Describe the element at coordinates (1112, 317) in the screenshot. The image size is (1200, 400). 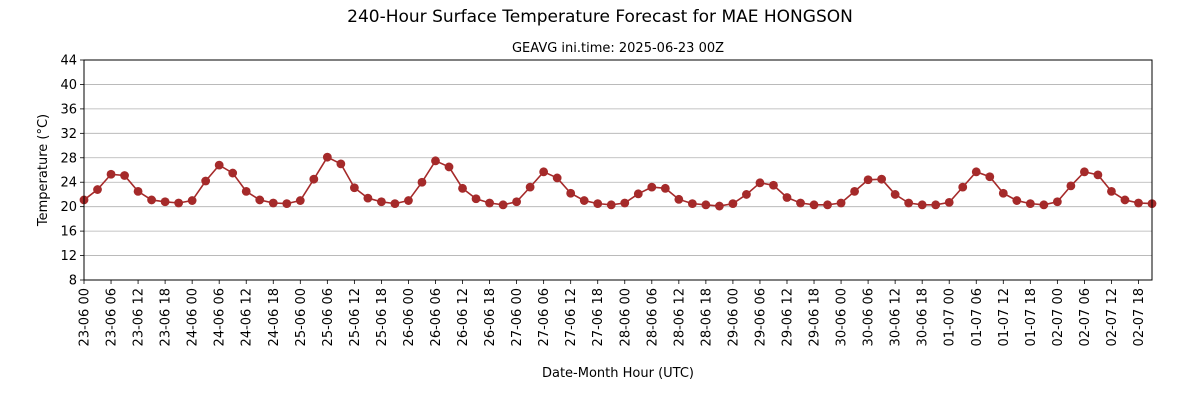
I see `x-tick-label: 02-07 12` at that location.